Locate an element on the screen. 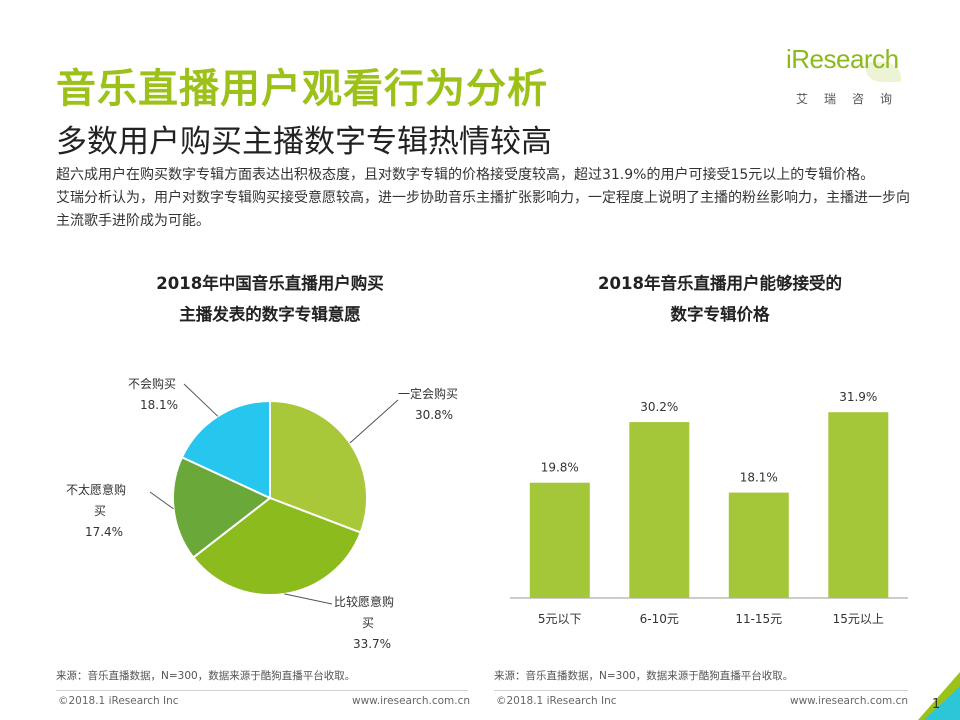  pie-label-will-buy-line-1: 一定会购买 is located at coordinates (428, 393).